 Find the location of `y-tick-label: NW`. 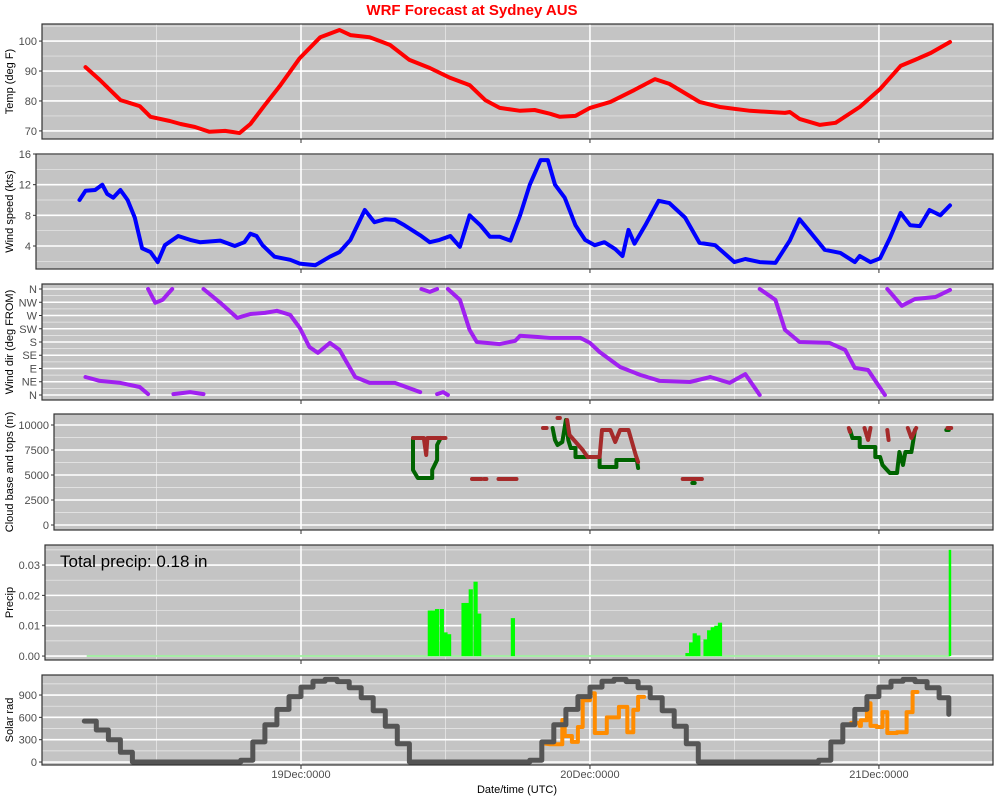

y-tick-label: NW is located at coordinates (28, 303).